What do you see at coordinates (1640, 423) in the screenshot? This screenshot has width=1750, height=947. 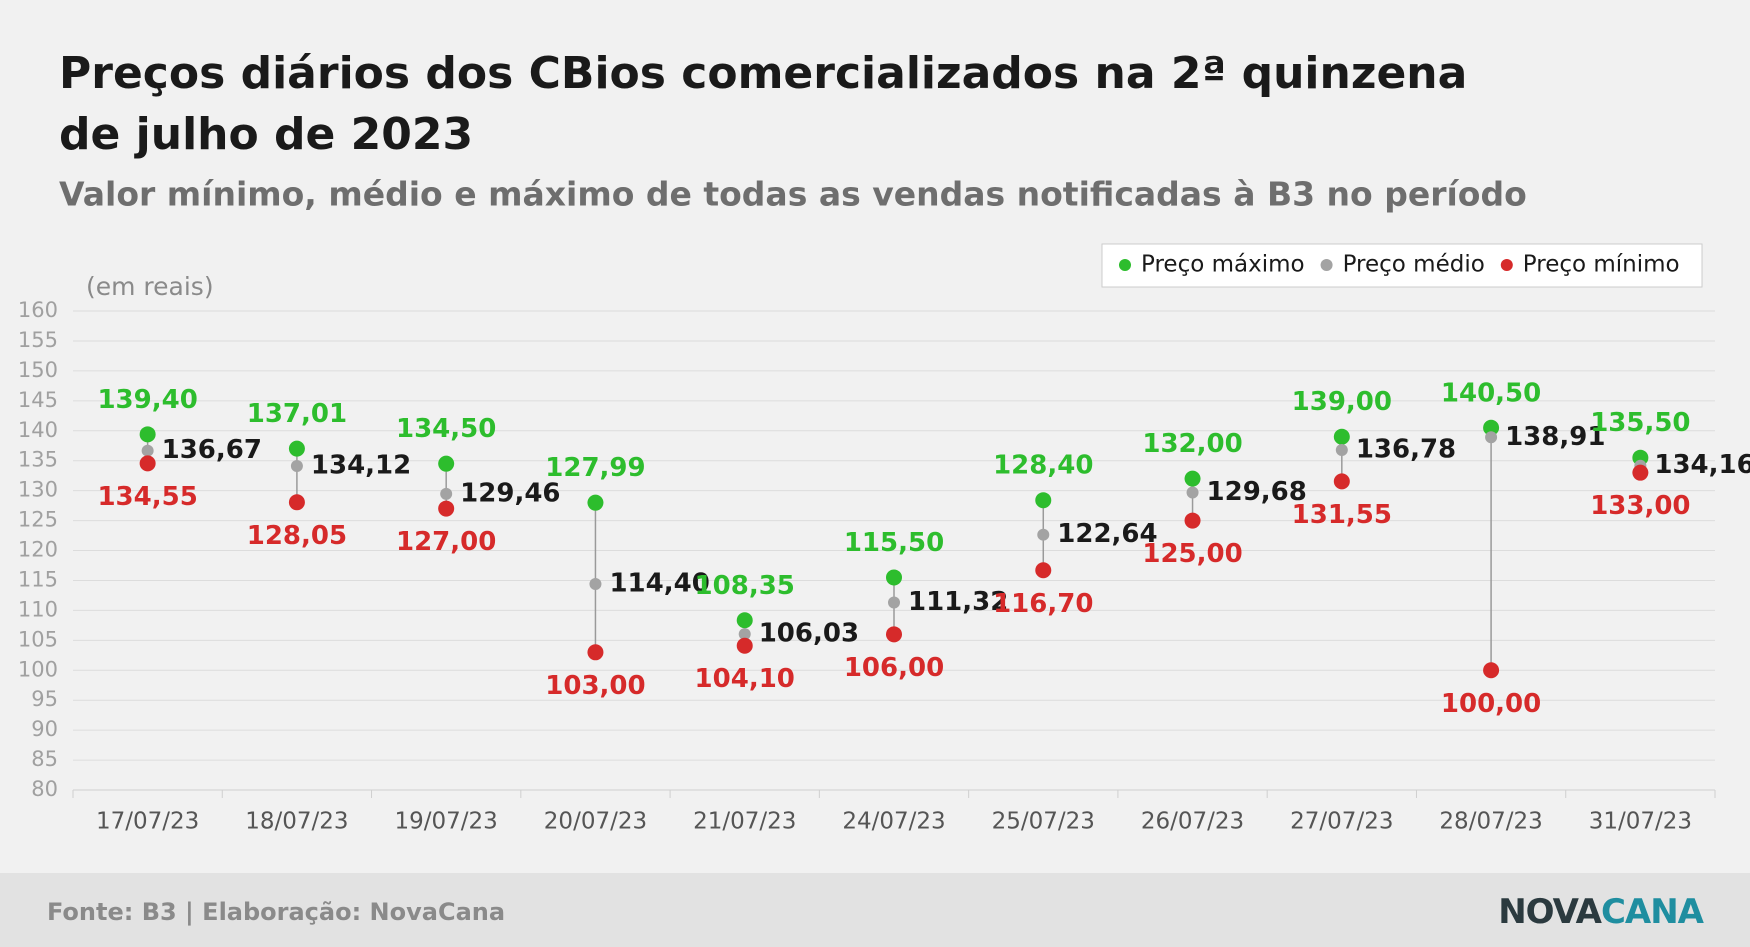 I see `data-label: 135,50` at bounding box center [1640, 423].